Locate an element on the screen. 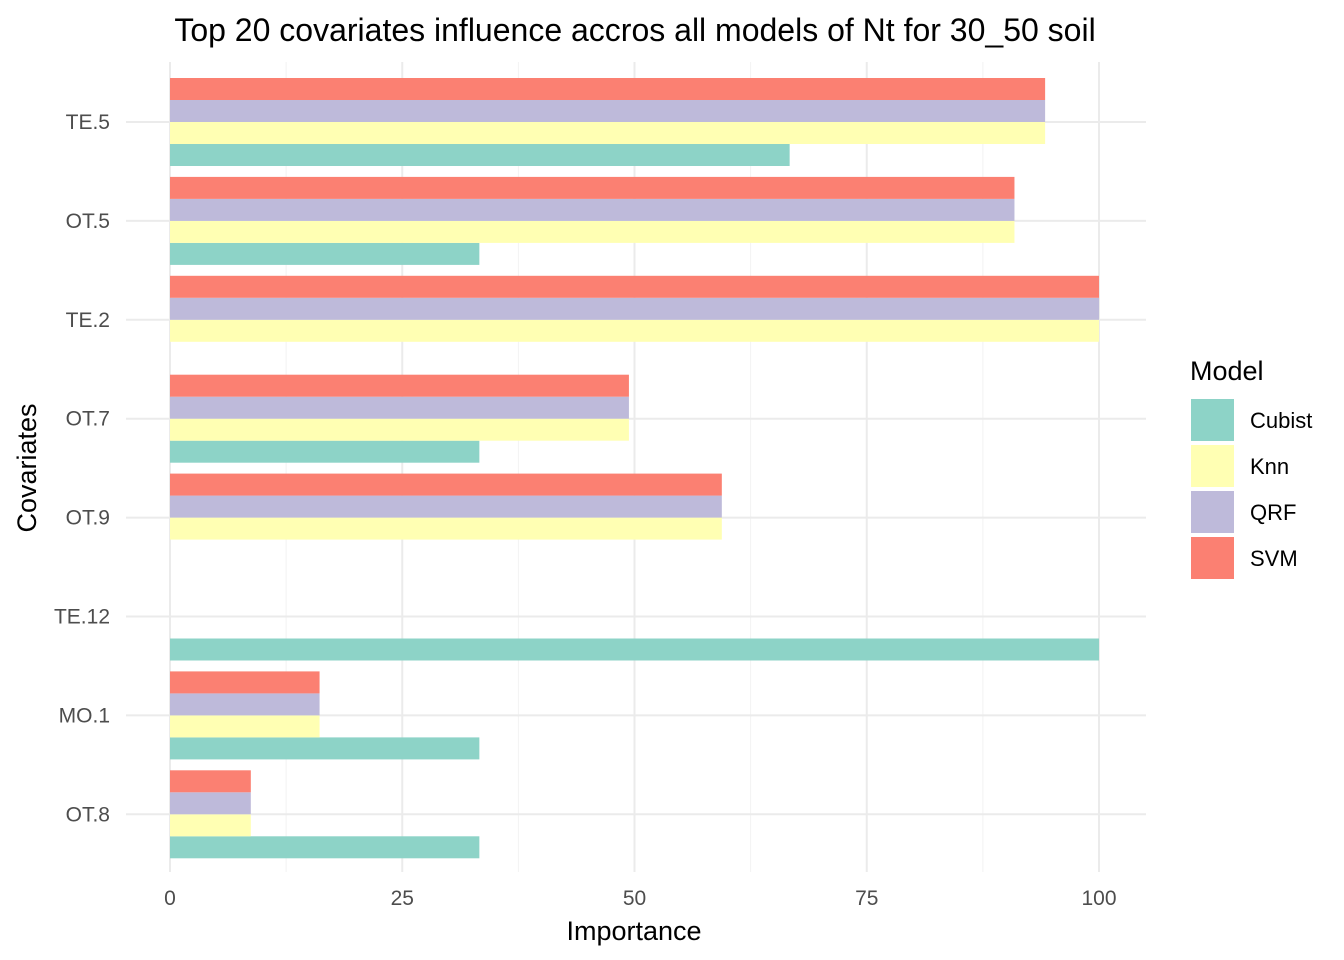 Image resolution: width=1344 pixels, height=960 pixels. x-tick-labels: 0 25 50 75 100 is located at coordinates (640, 898).